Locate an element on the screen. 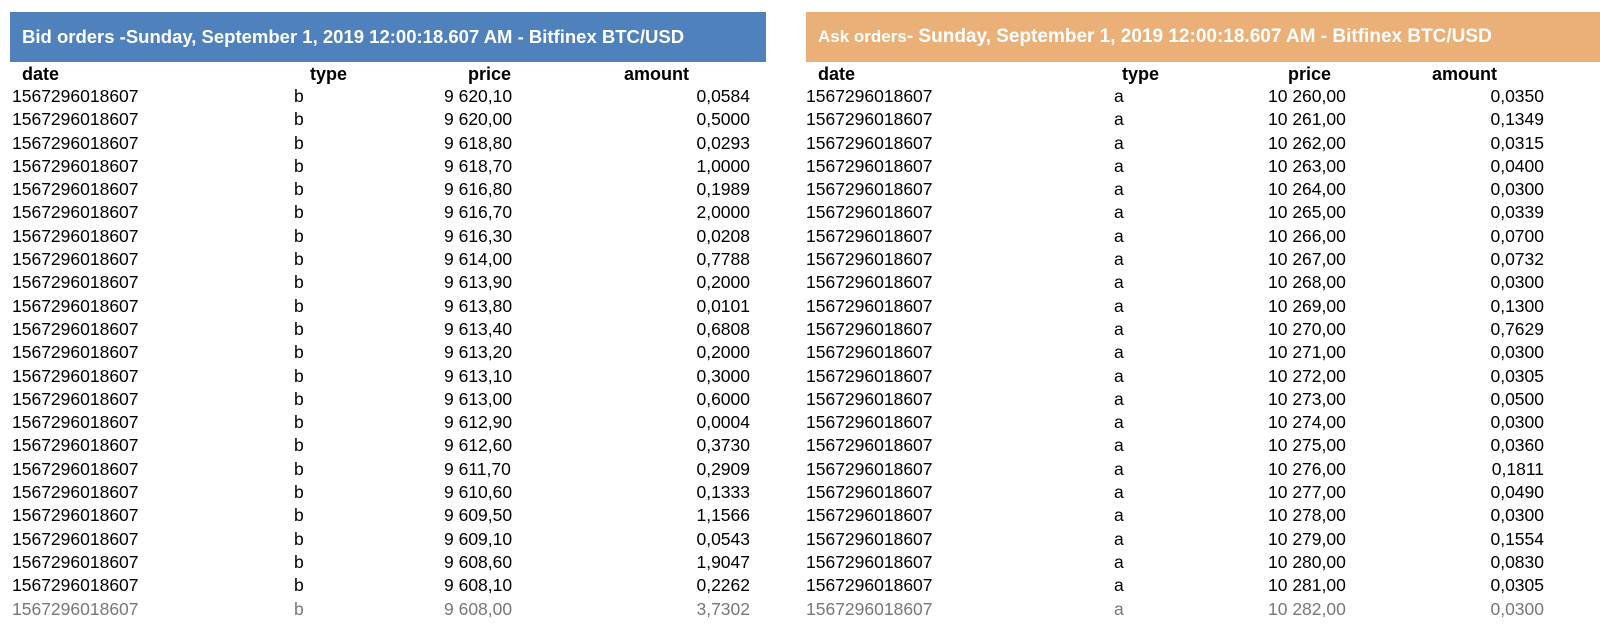 The width and height of the screenshot is (1600, 644). ask-table-row: 1567296018607 a 10 278,00 0,0300 is located at coordinates (1203, 515).